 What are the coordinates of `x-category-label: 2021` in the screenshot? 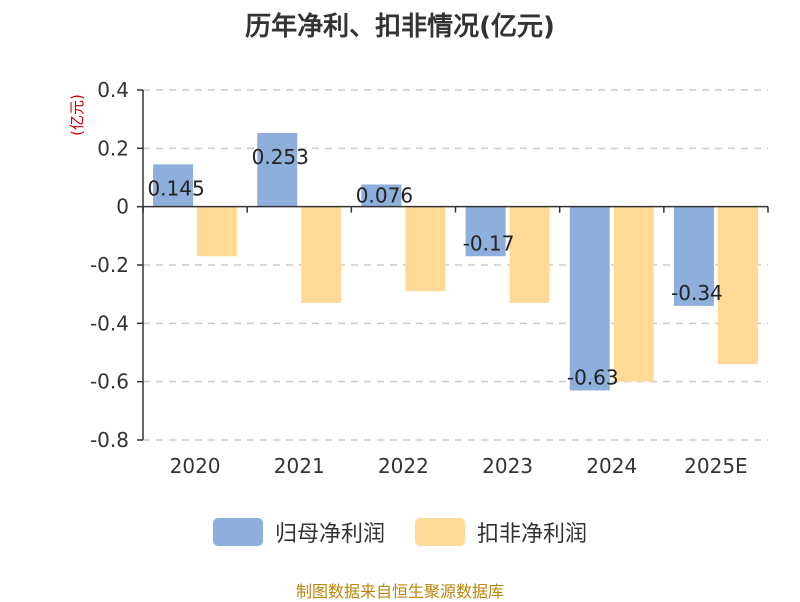 It's located at (299, 466).